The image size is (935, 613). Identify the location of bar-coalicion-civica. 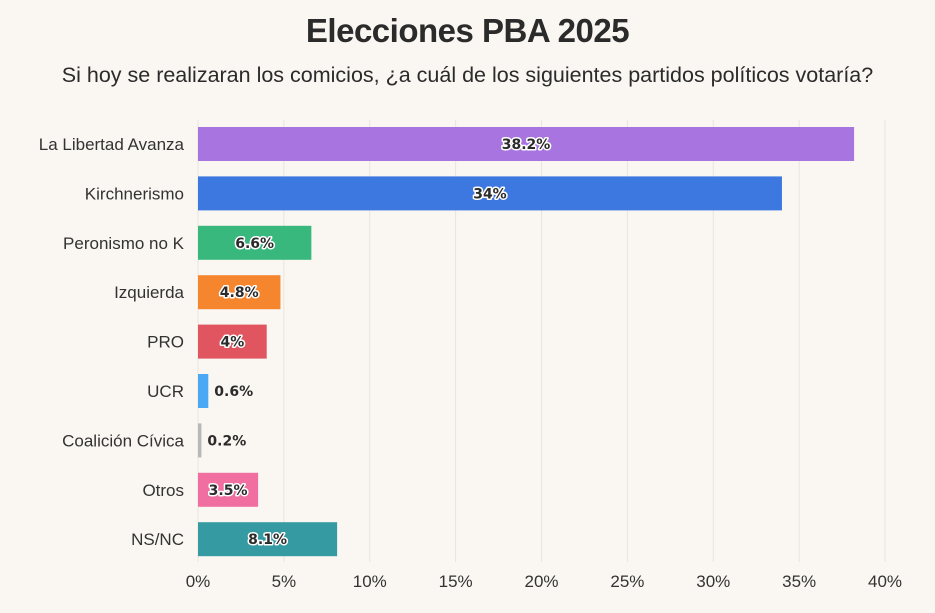
(200, 440).